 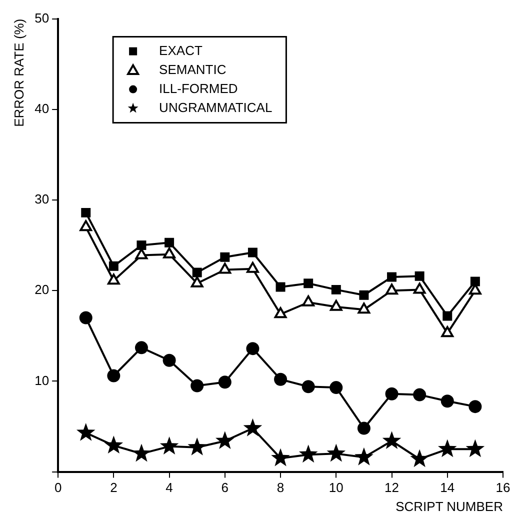 What do you see at coordinates (58, 488) in the screenshot?
I see `x-tick-label: 0` at bounding box center [58, 488].